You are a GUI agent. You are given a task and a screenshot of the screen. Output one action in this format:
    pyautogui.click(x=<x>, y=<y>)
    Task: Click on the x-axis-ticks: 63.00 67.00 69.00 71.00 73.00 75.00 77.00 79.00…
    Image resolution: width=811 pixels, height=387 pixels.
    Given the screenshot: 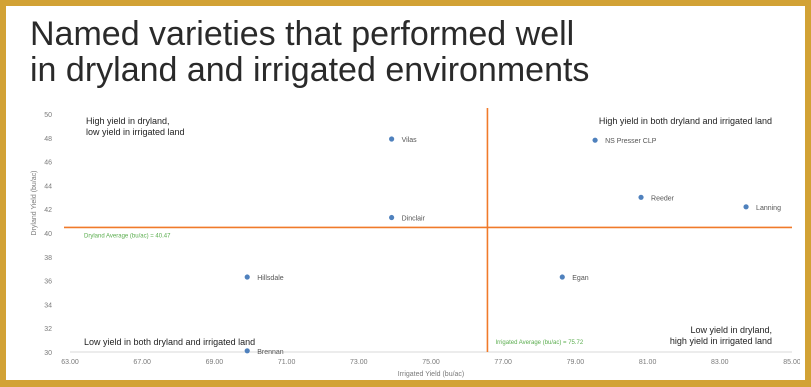 What is the action you would take?
    pyautogui.click(x=431, y=362)
    